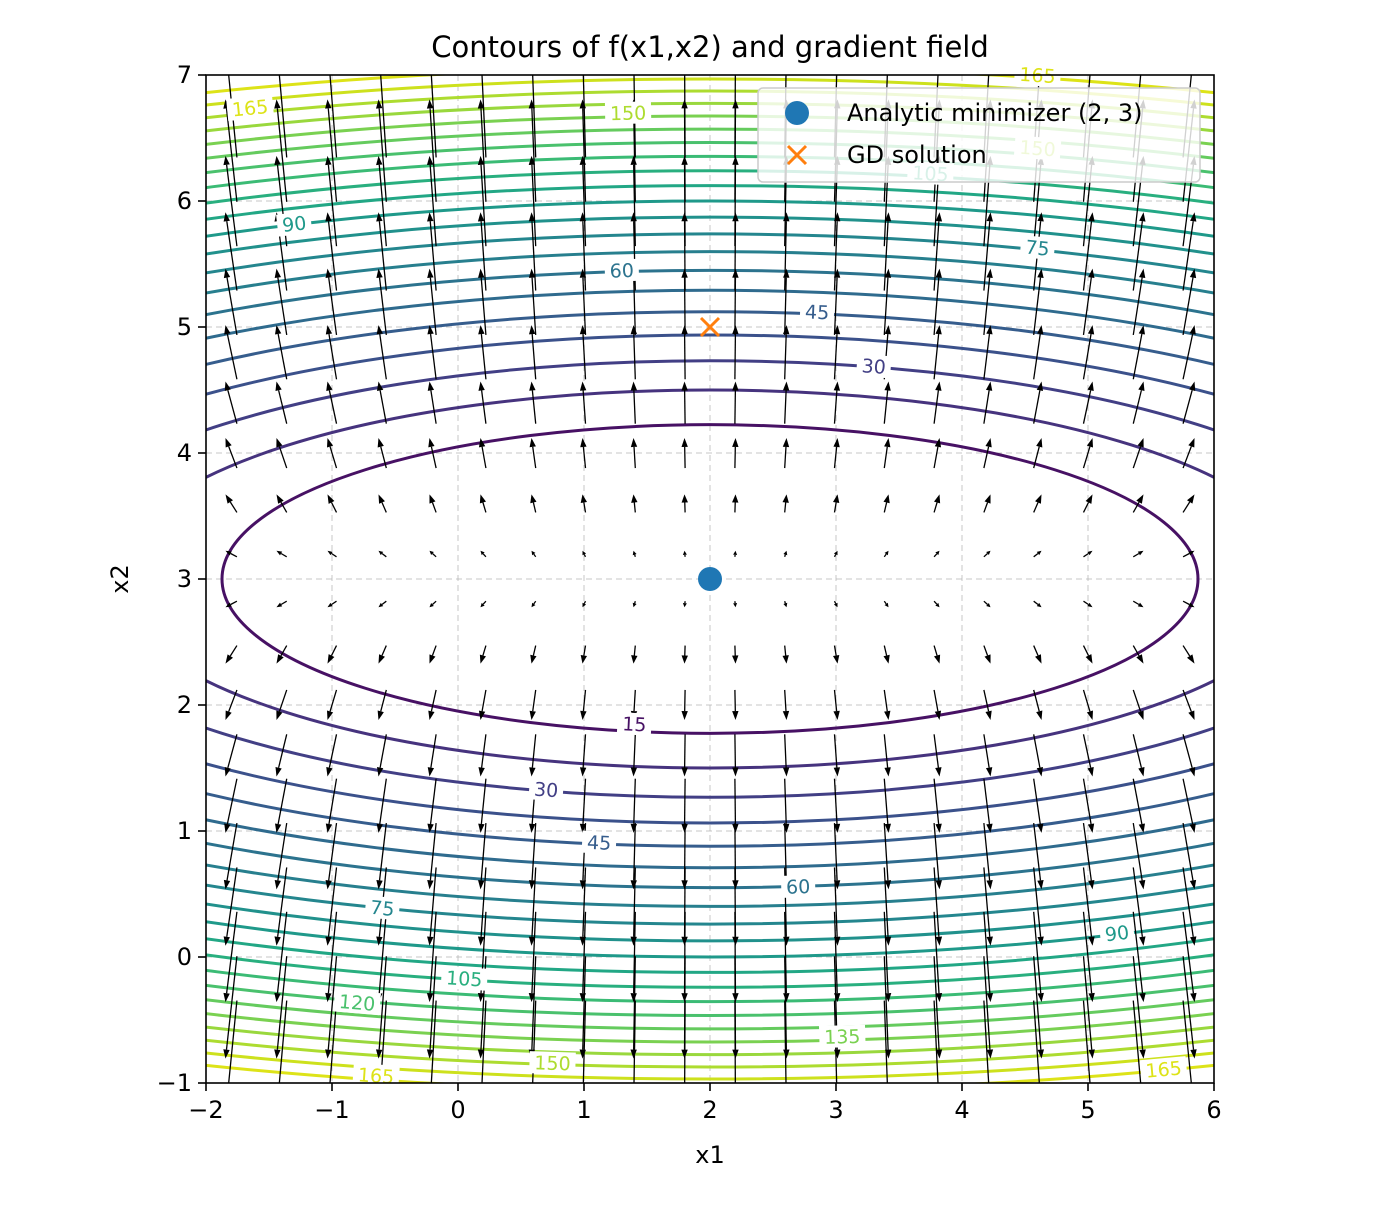 Image resolution: width=1400 pixels, height=1205 pixels. I want to click on chart-title: Contours of f(x1,x2) and gradient field, so click(710, 47).